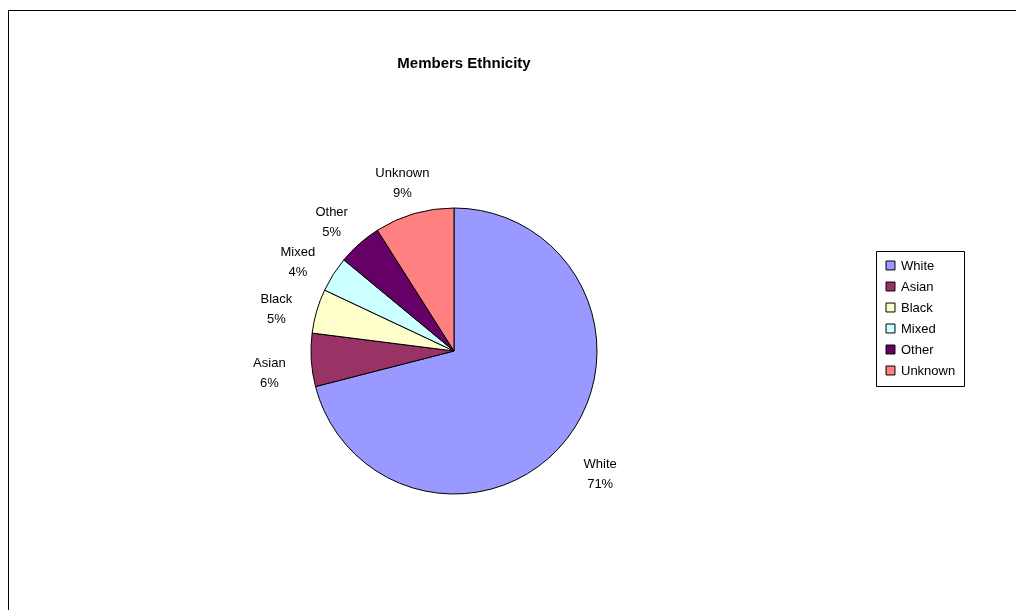 Image resolution: width=1018 pixels, height=611 pixels. I want to click on slice-label: Other, so click(332, 212).